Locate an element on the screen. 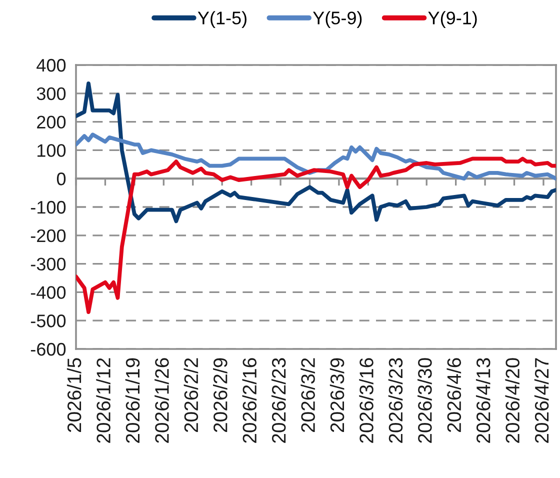 This screenshot has height=478, width=560. x-tick-label: 2026/4/6 is located at coordinates (454, 395).